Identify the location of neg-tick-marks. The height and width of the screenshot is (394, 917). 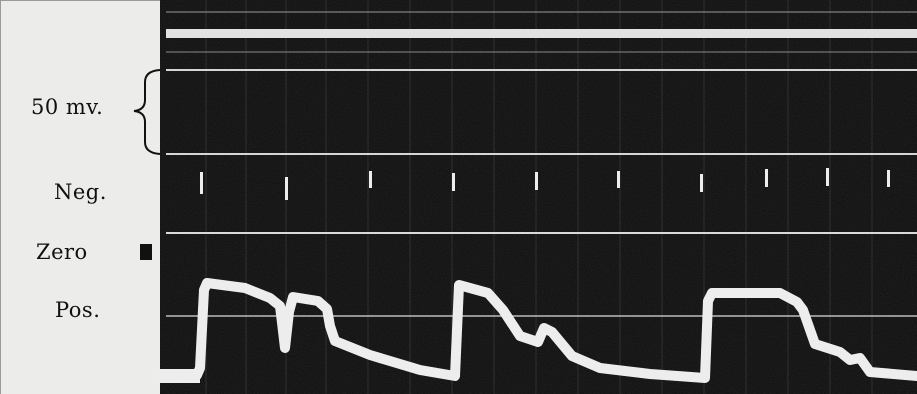
(545, 184).